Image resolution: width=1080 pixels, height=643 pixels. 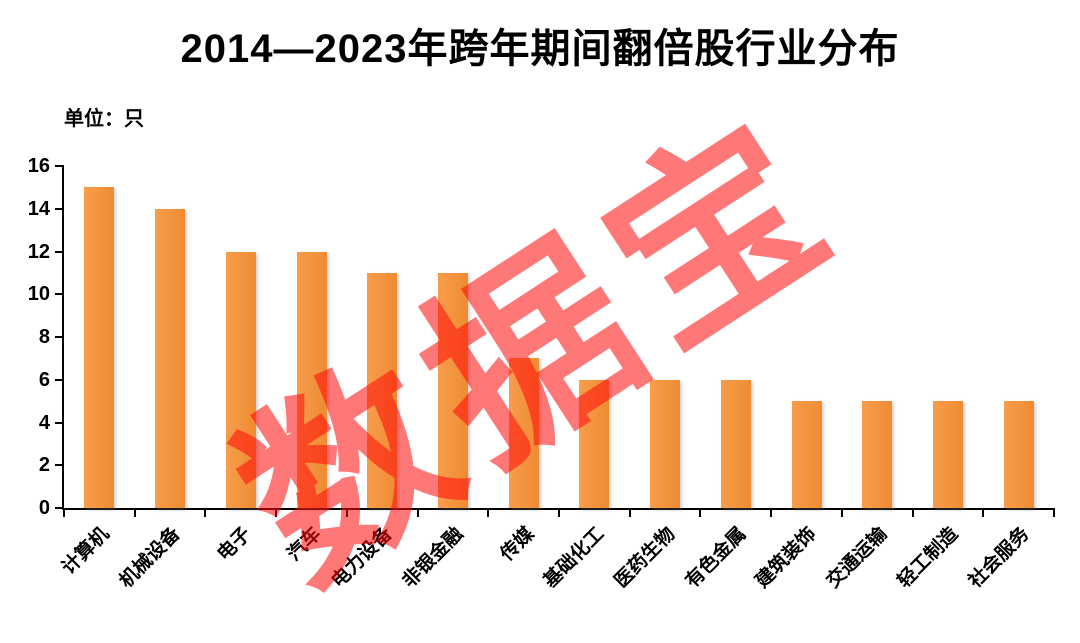 What do you see at coordinates (38, 294) in the screenshot?
I see `y-tick-label: 10` at bounding box center [38, 294].